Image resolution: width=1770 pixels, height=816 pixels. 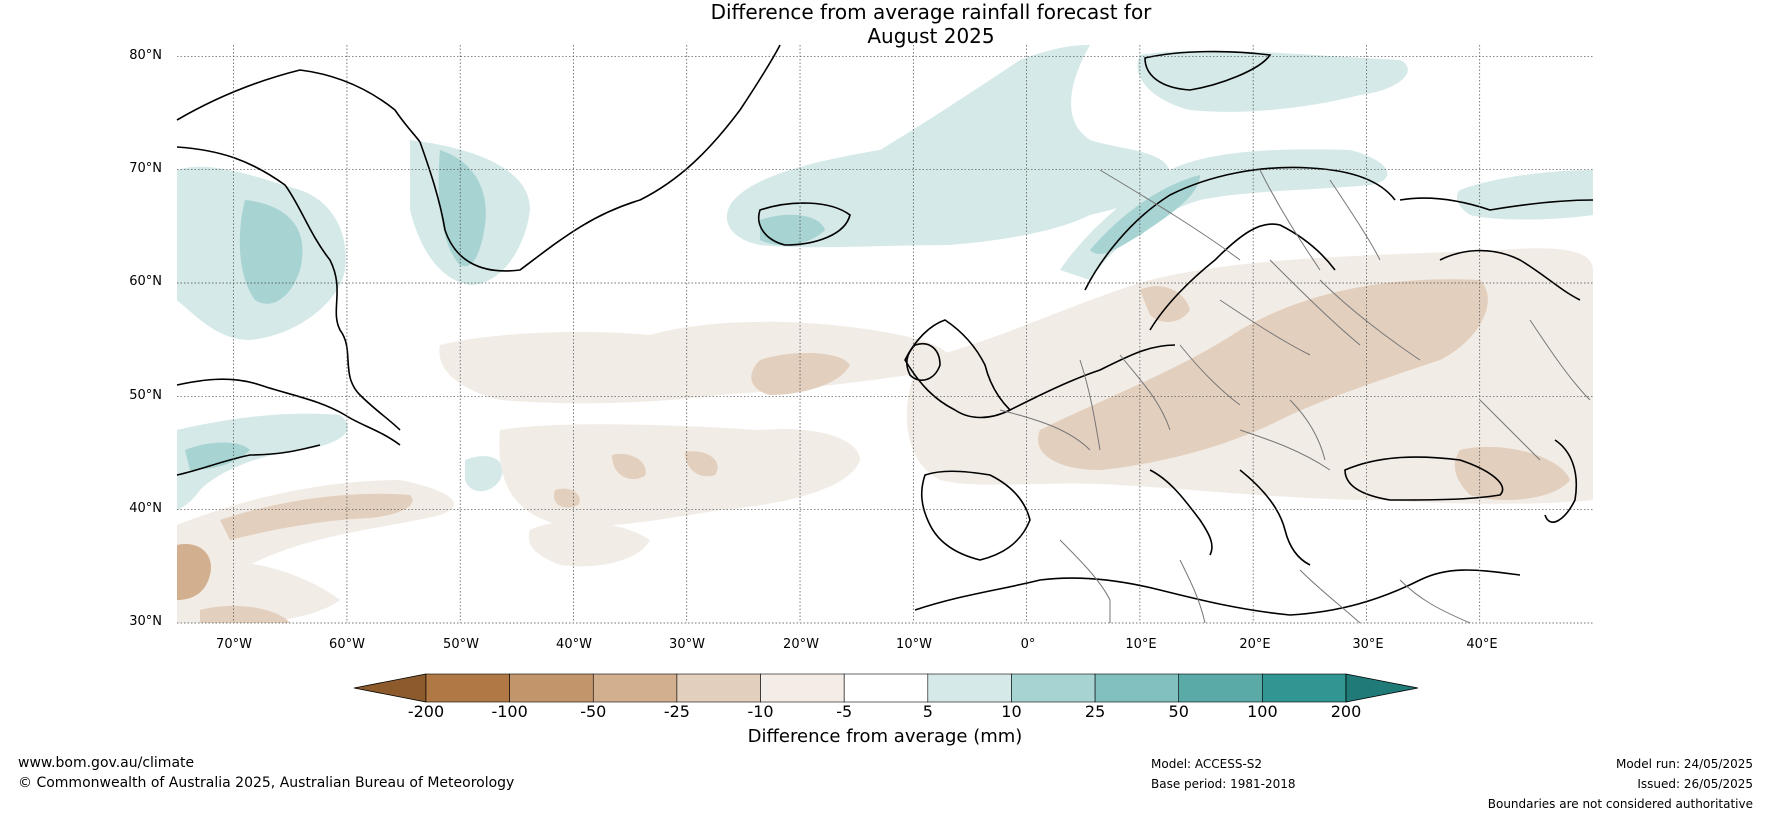 I want to click on lon-label: 30°E, so click(x=1368, y=644).